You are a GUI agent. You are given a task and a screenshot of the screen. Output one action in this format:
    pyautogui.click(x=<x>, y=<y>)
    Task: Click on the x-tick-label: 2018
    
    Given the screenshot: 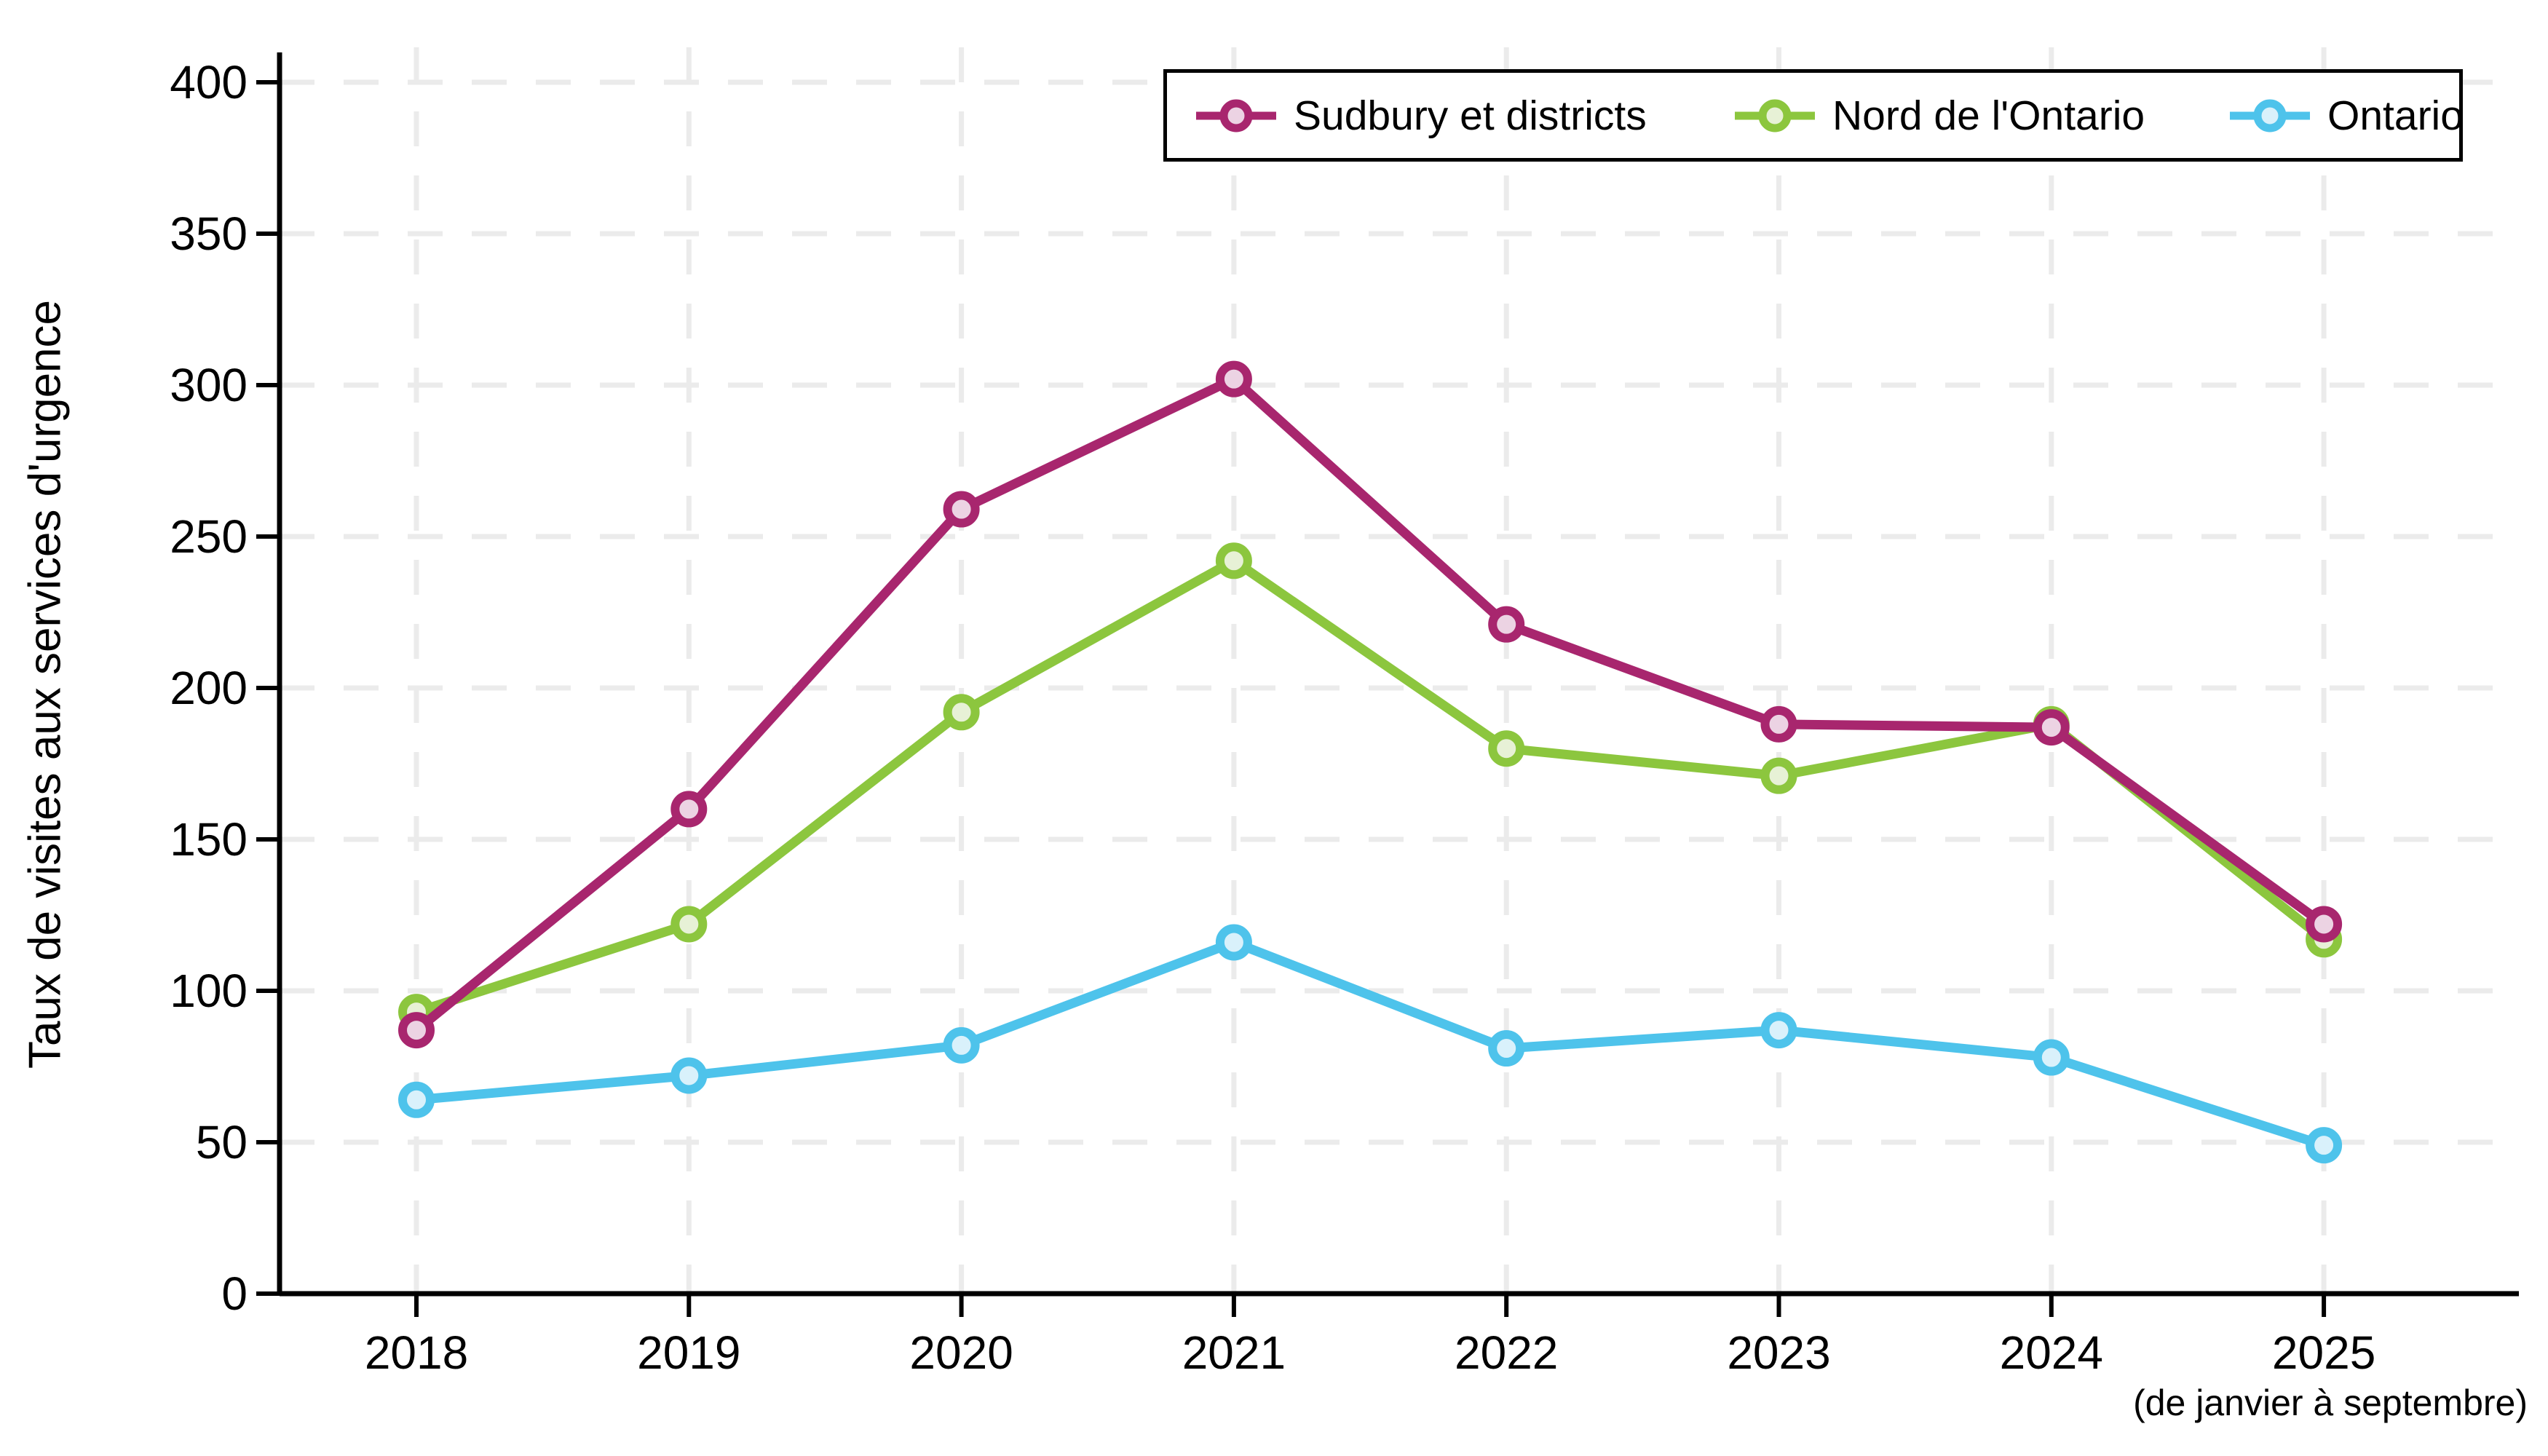 What is the action you would take?
    pyautogui.click(x=416, y=1352)
    